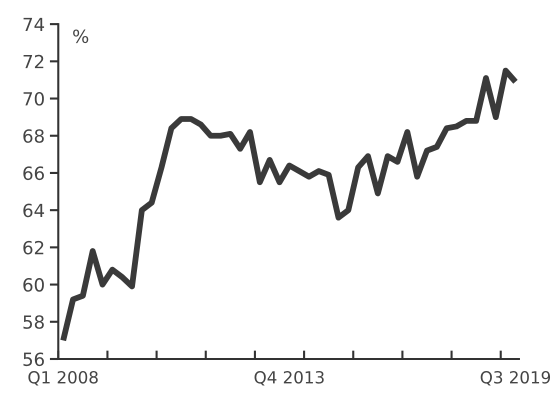 This screenshot has height=402, width=555. Describe the element at coordinates (33, 136) in the screenshot. I see `y-tick-label: 68` at that location.